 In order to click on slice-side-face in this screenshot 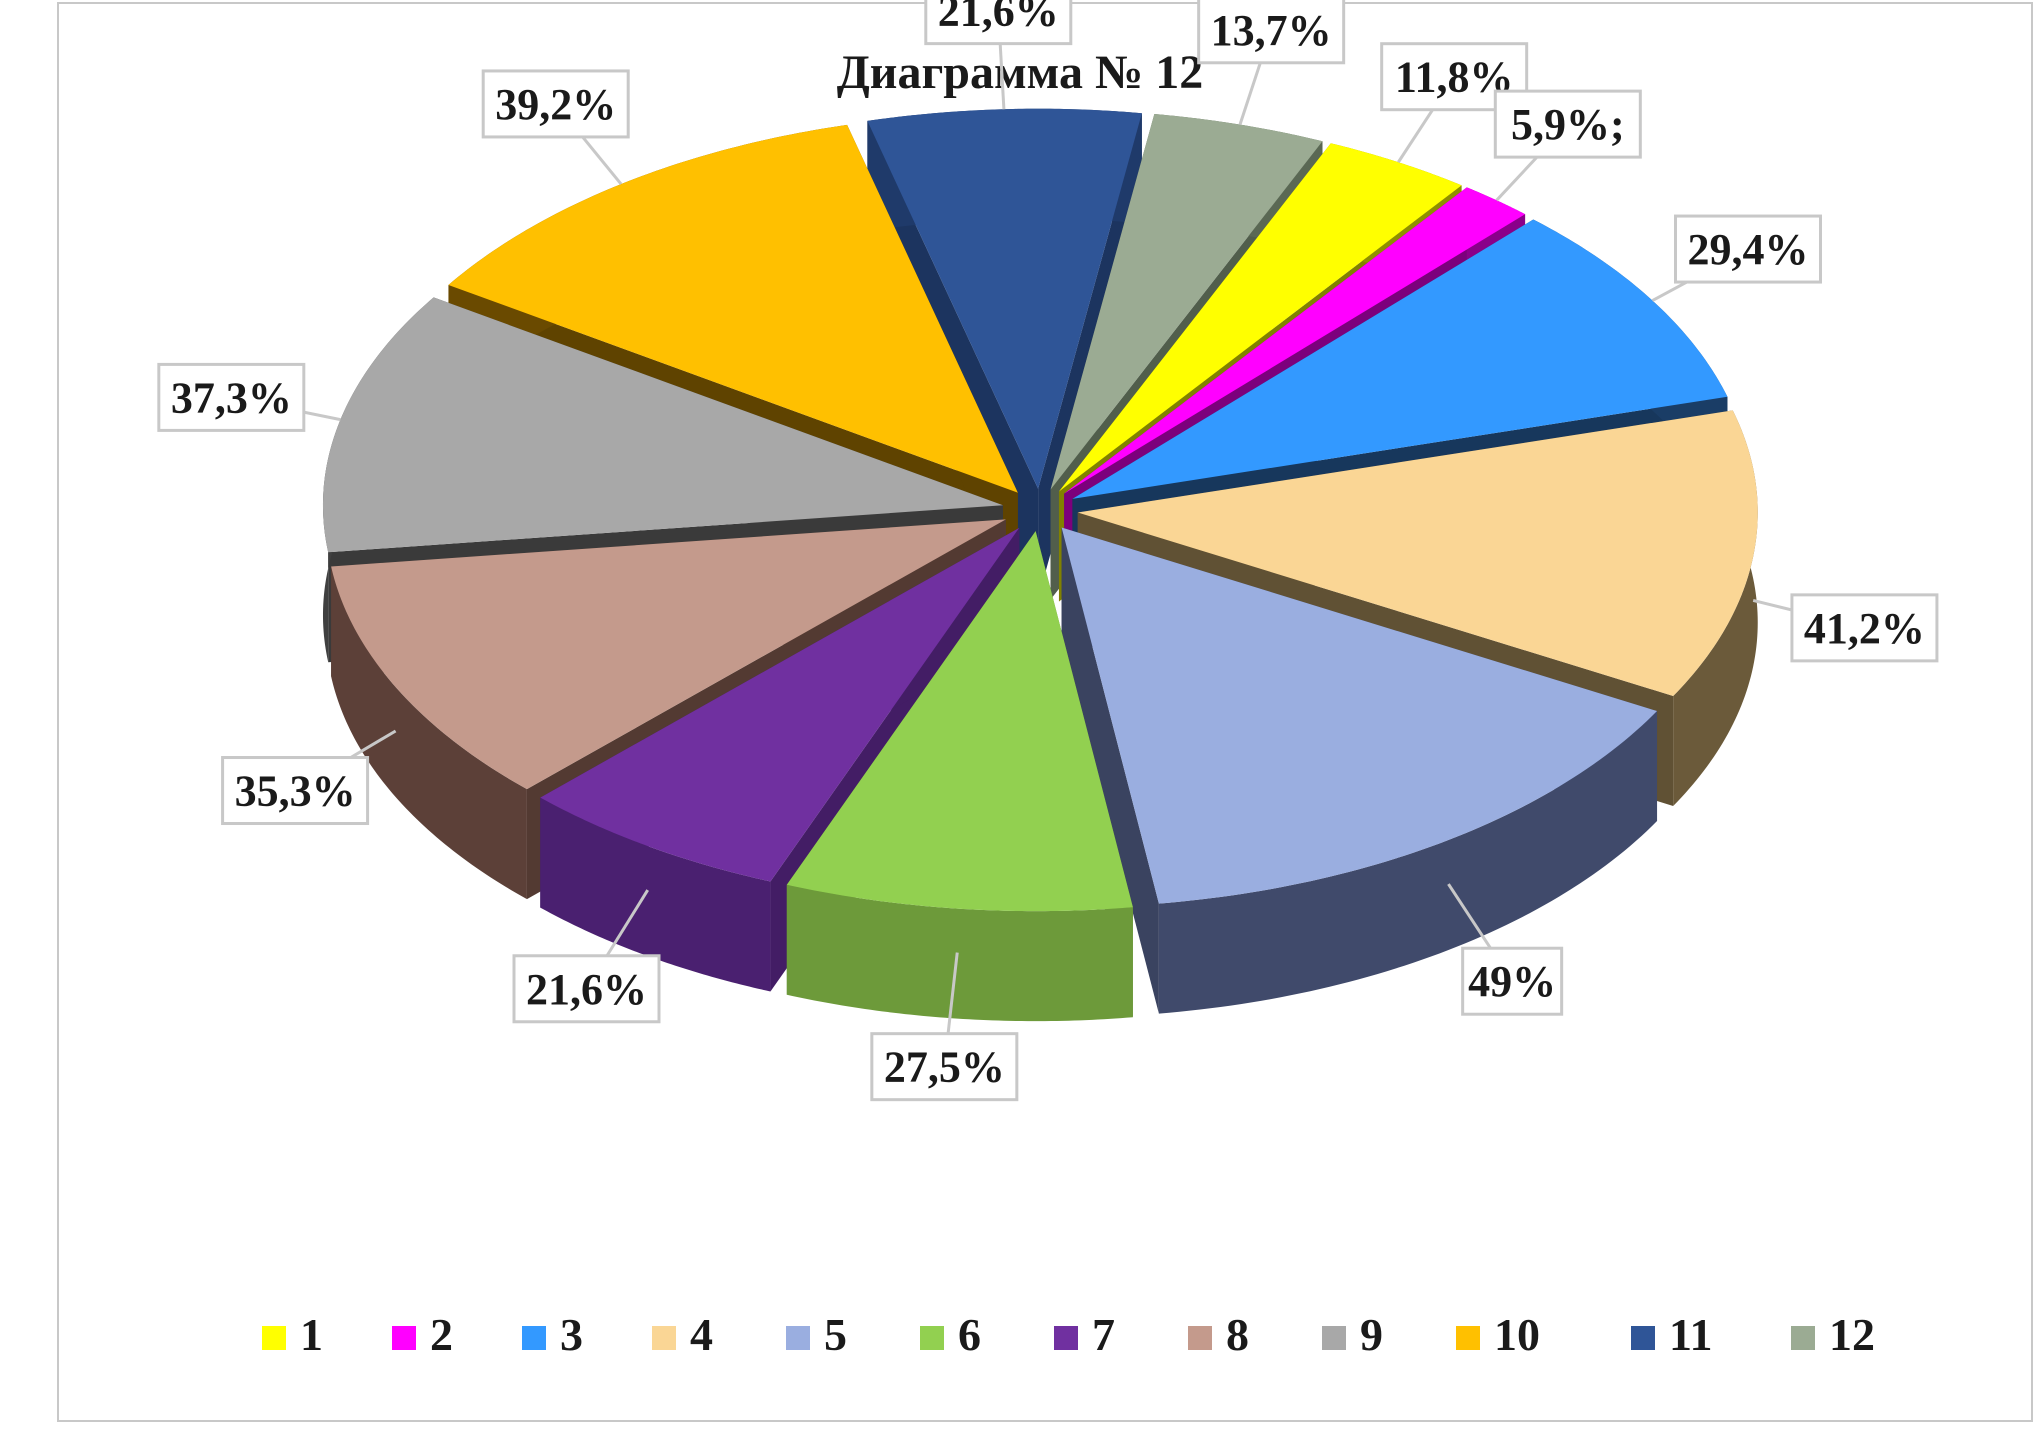, I will do `click(1110, 770)`.